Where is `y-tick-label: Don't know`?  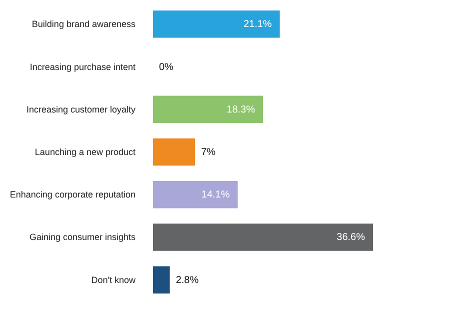 y-tick-label: Don't know is located at coordinates (113, 279).